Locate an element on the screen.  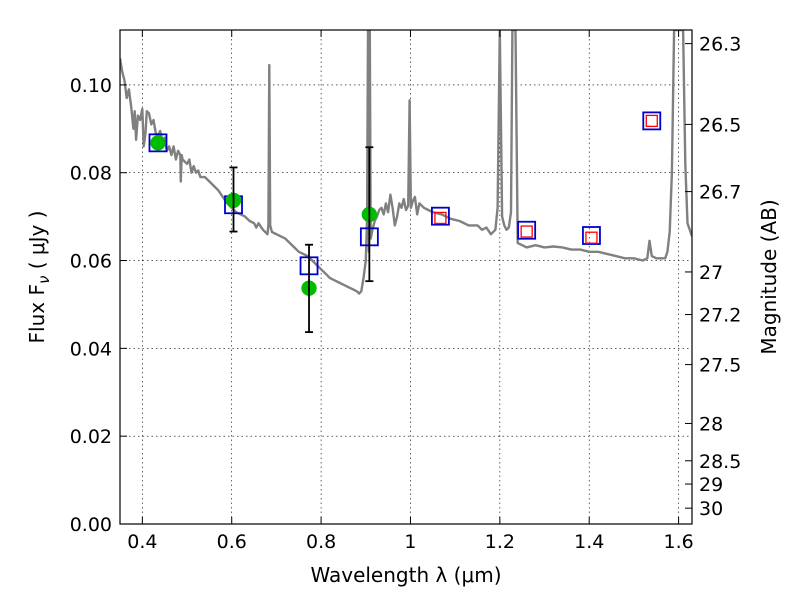
y-tick-label: 0.02 is located at coordinates (91, 437).